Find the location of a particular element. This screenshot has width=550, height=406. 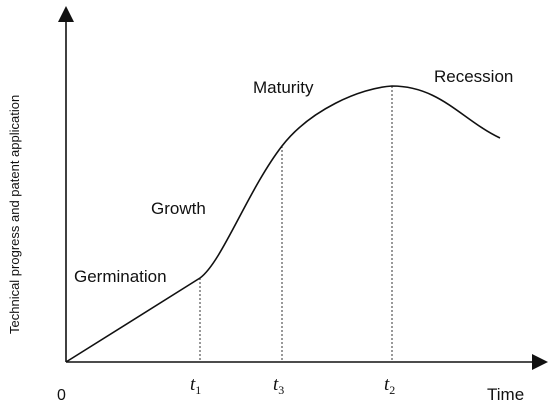

stage-label-germination: Germination is located at coordinates (120, 276).